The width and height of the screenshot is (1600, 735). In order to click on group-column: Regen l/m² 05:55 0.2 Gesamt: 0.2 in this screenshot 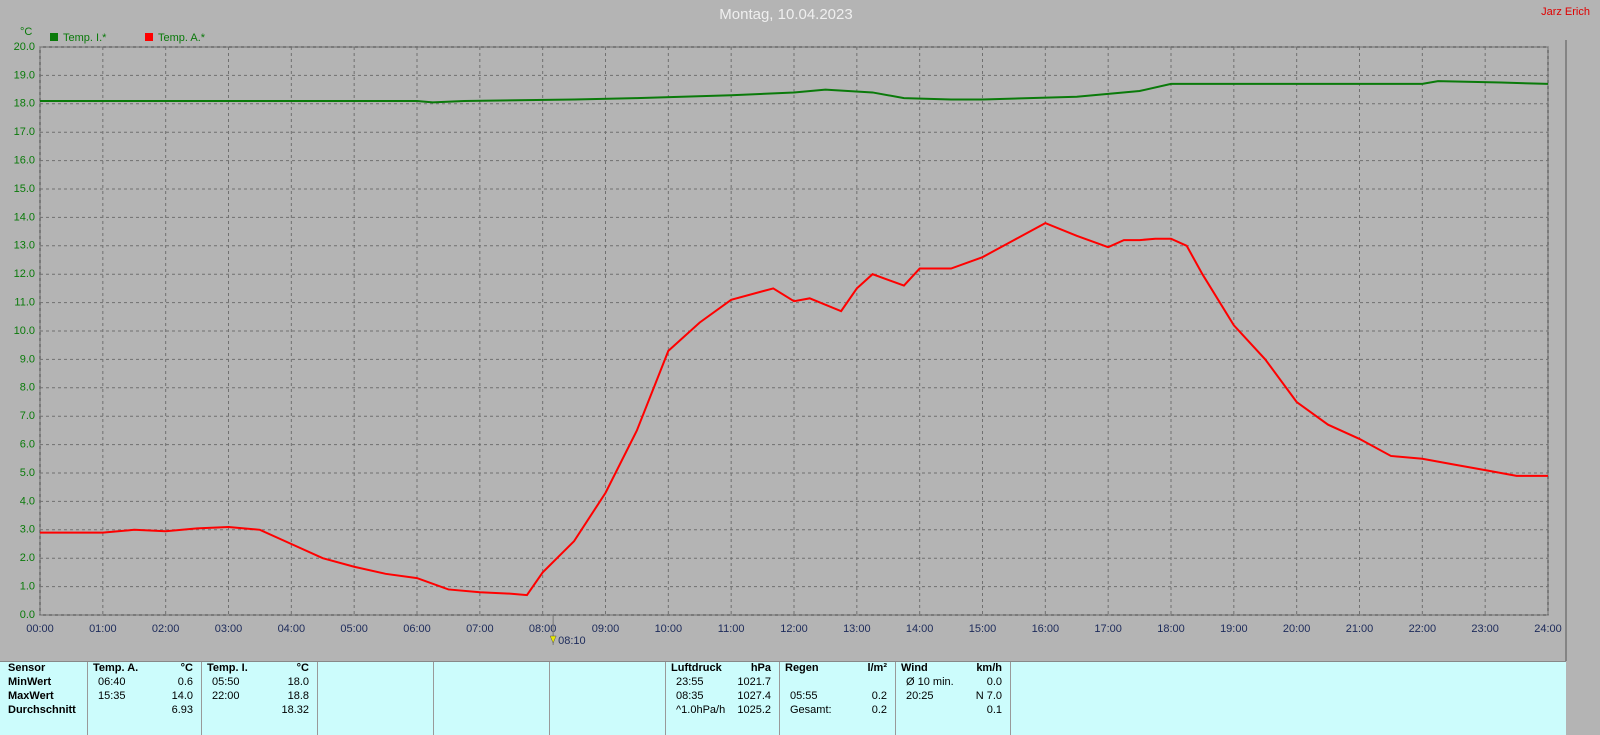, I will do `click(838, 698)`.